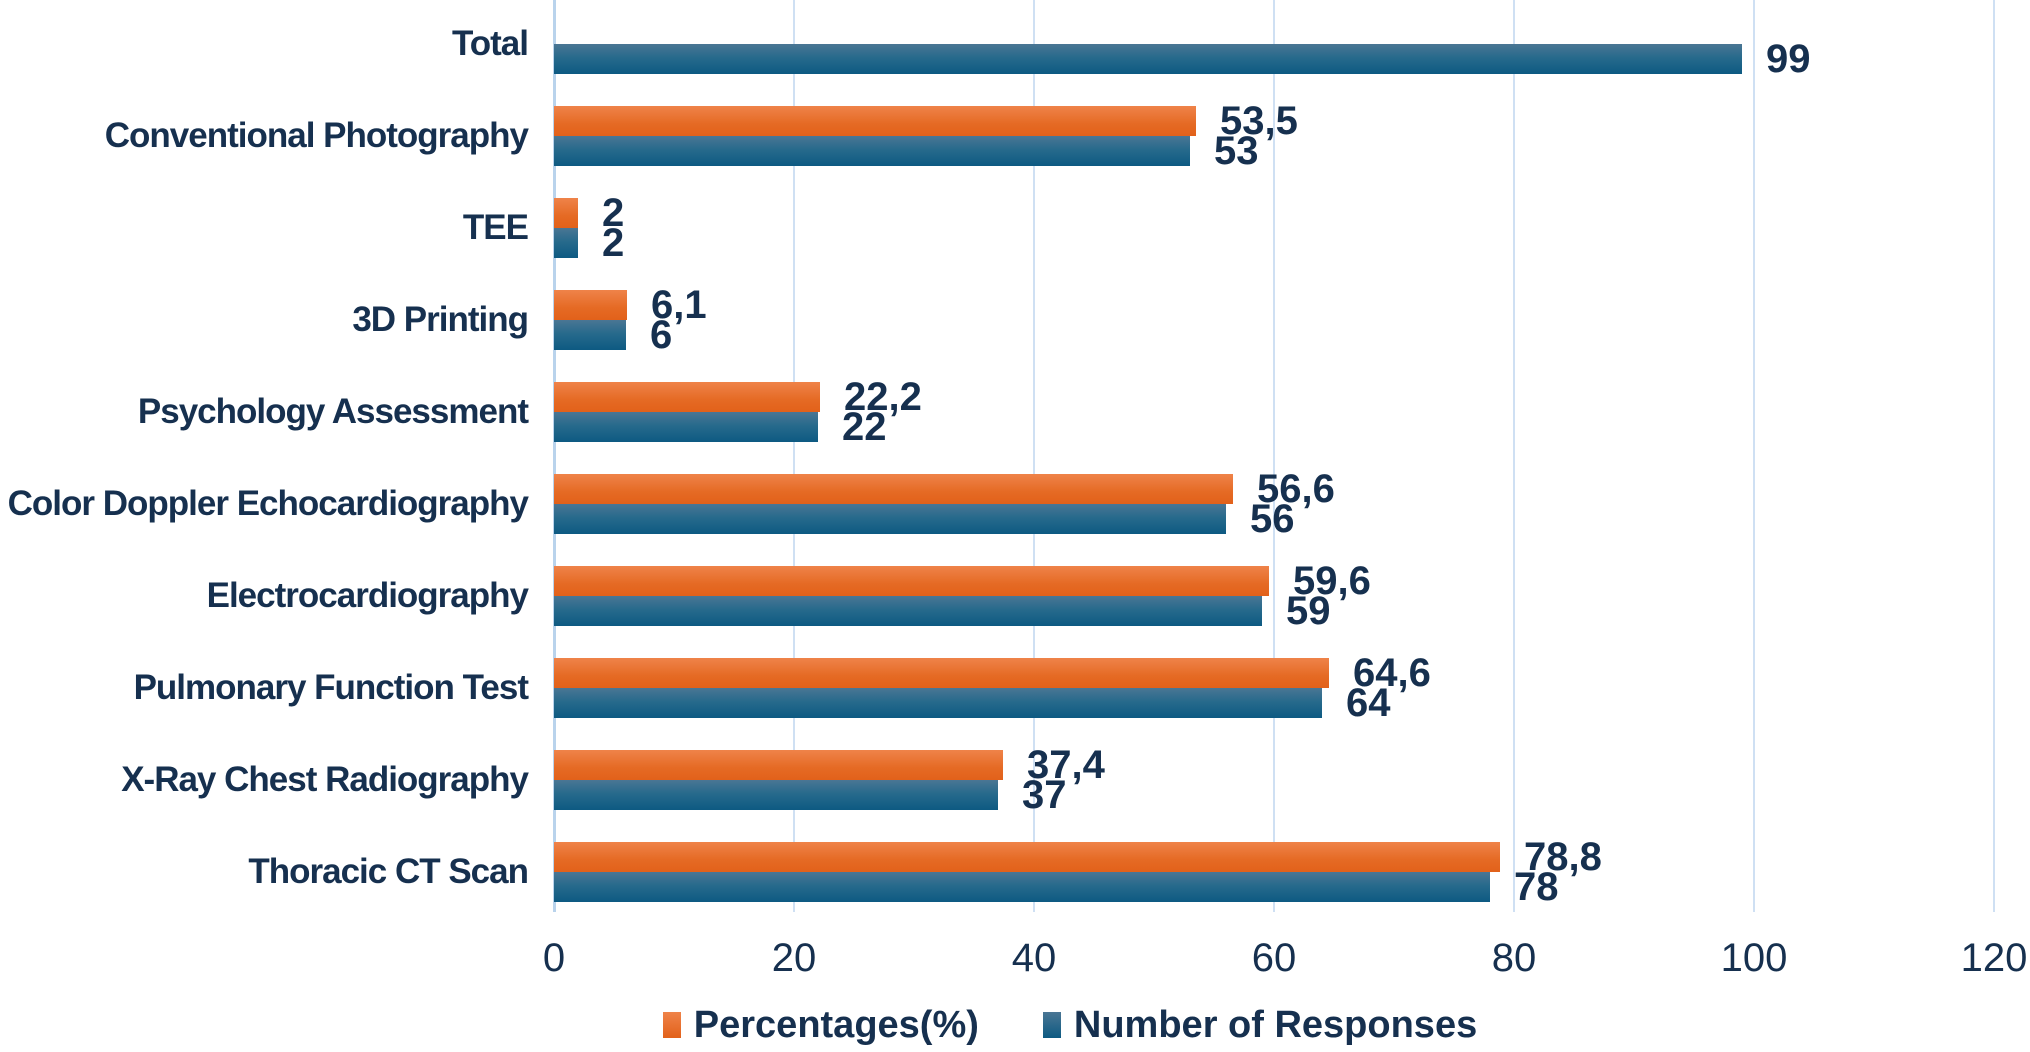 Image resolution: width=2030 pixels, height=1052 pixels. I want to click on tick-label: 20, so click(794, 958).